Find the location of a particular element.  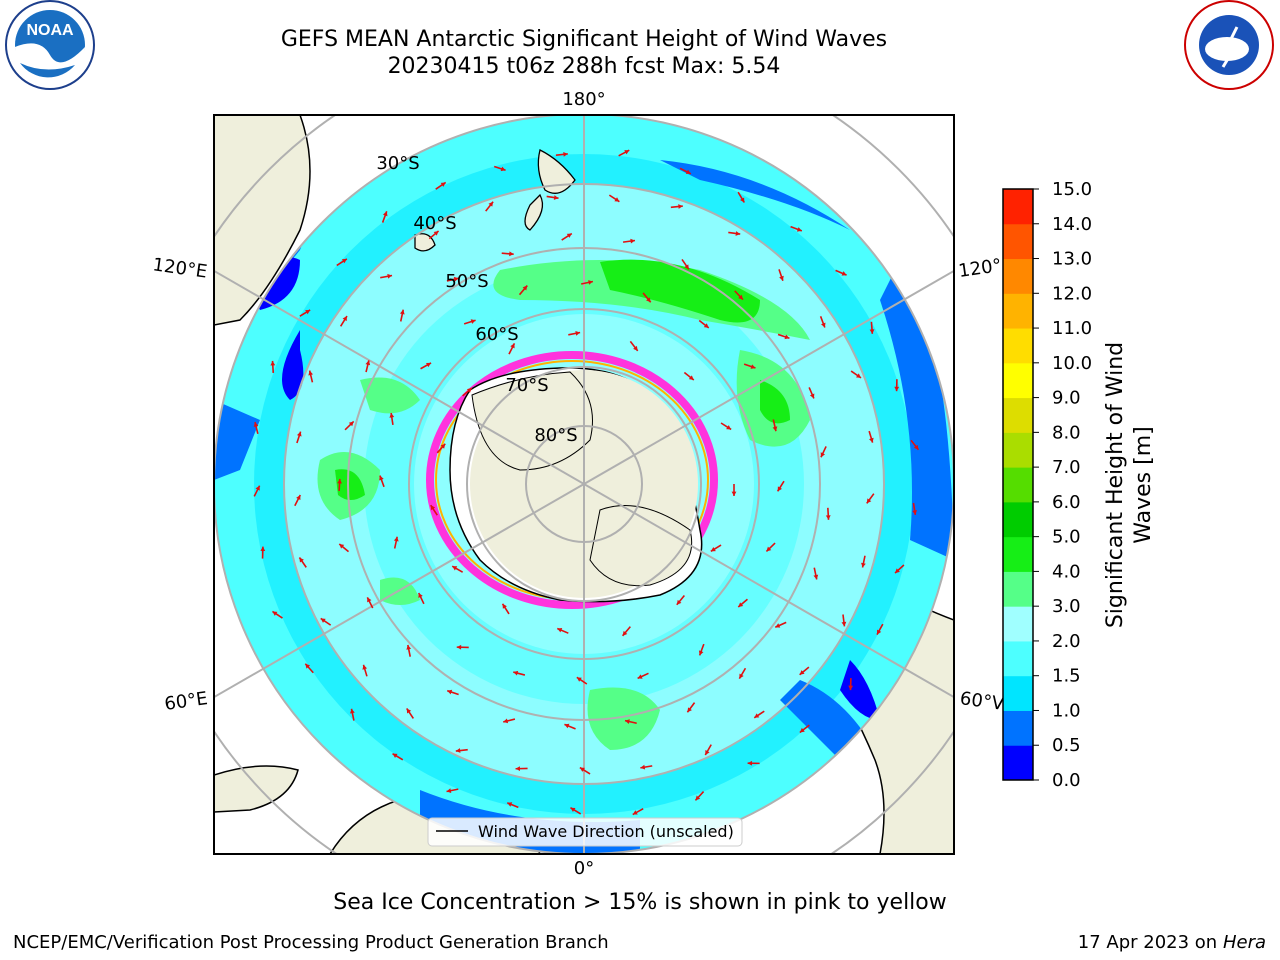

colorbar-tick-label: 4.0 is located at coordinates (1066, 571).